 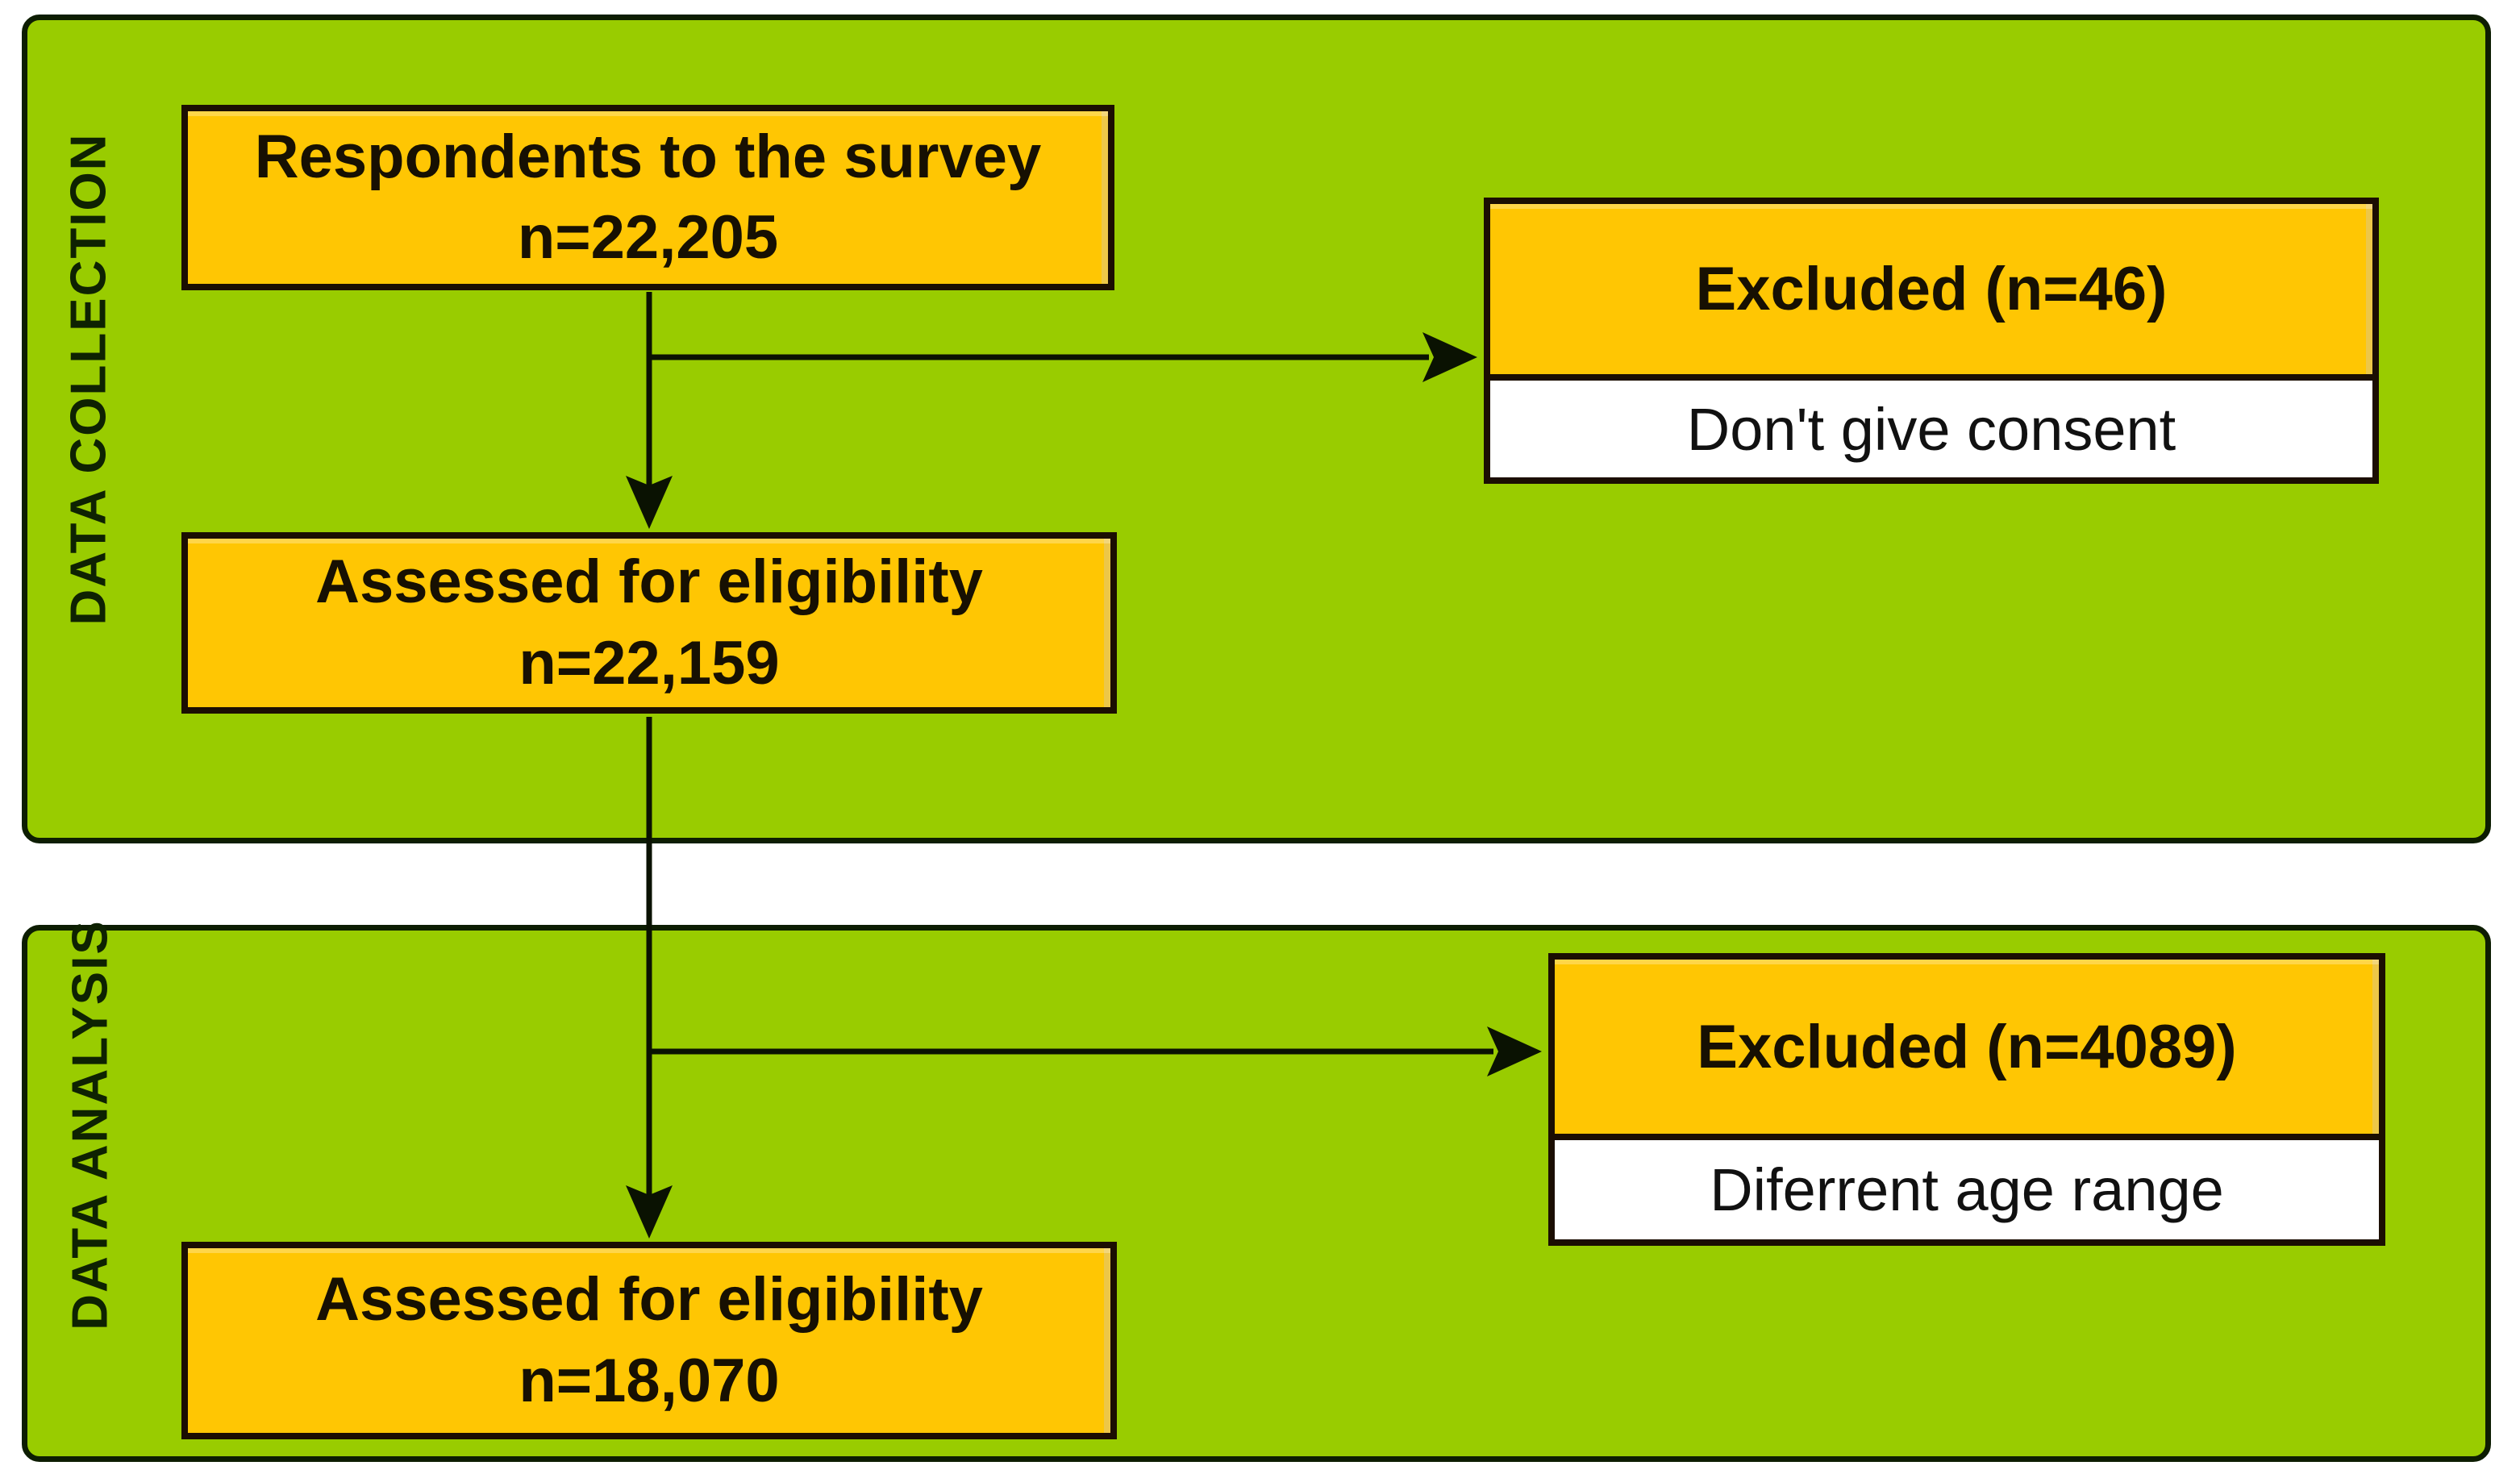 What do you see at coordinates (649, 1300) in the screenshot?
I see `node-assessed2-title: Assessed for eligibility` at bounding box center [649, 1300].